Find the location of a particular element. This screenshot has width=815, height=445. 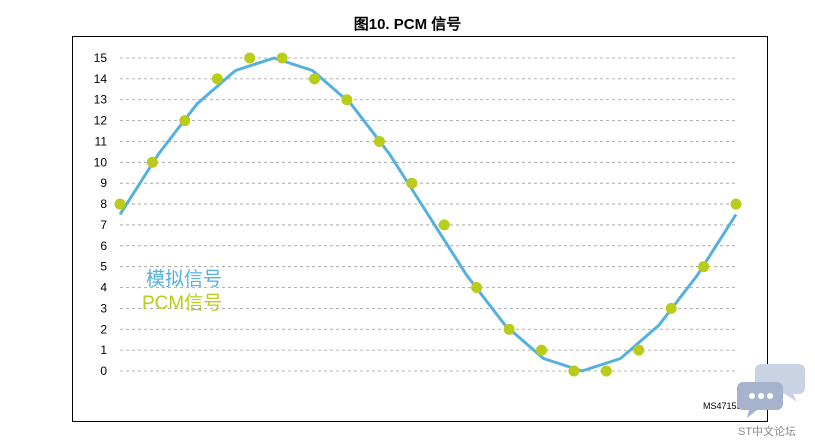

y-tick-label: 11 is located at coordinates (101, 141).